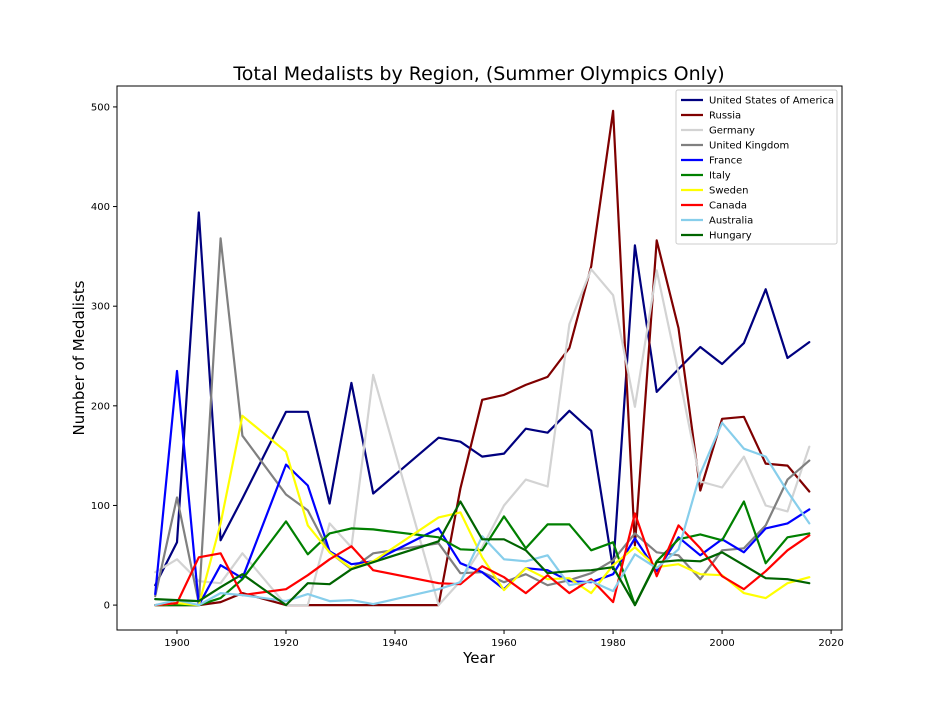  I want to click on y-axis-ticks: 0 100 200 300 400 500, so click(104, 357).